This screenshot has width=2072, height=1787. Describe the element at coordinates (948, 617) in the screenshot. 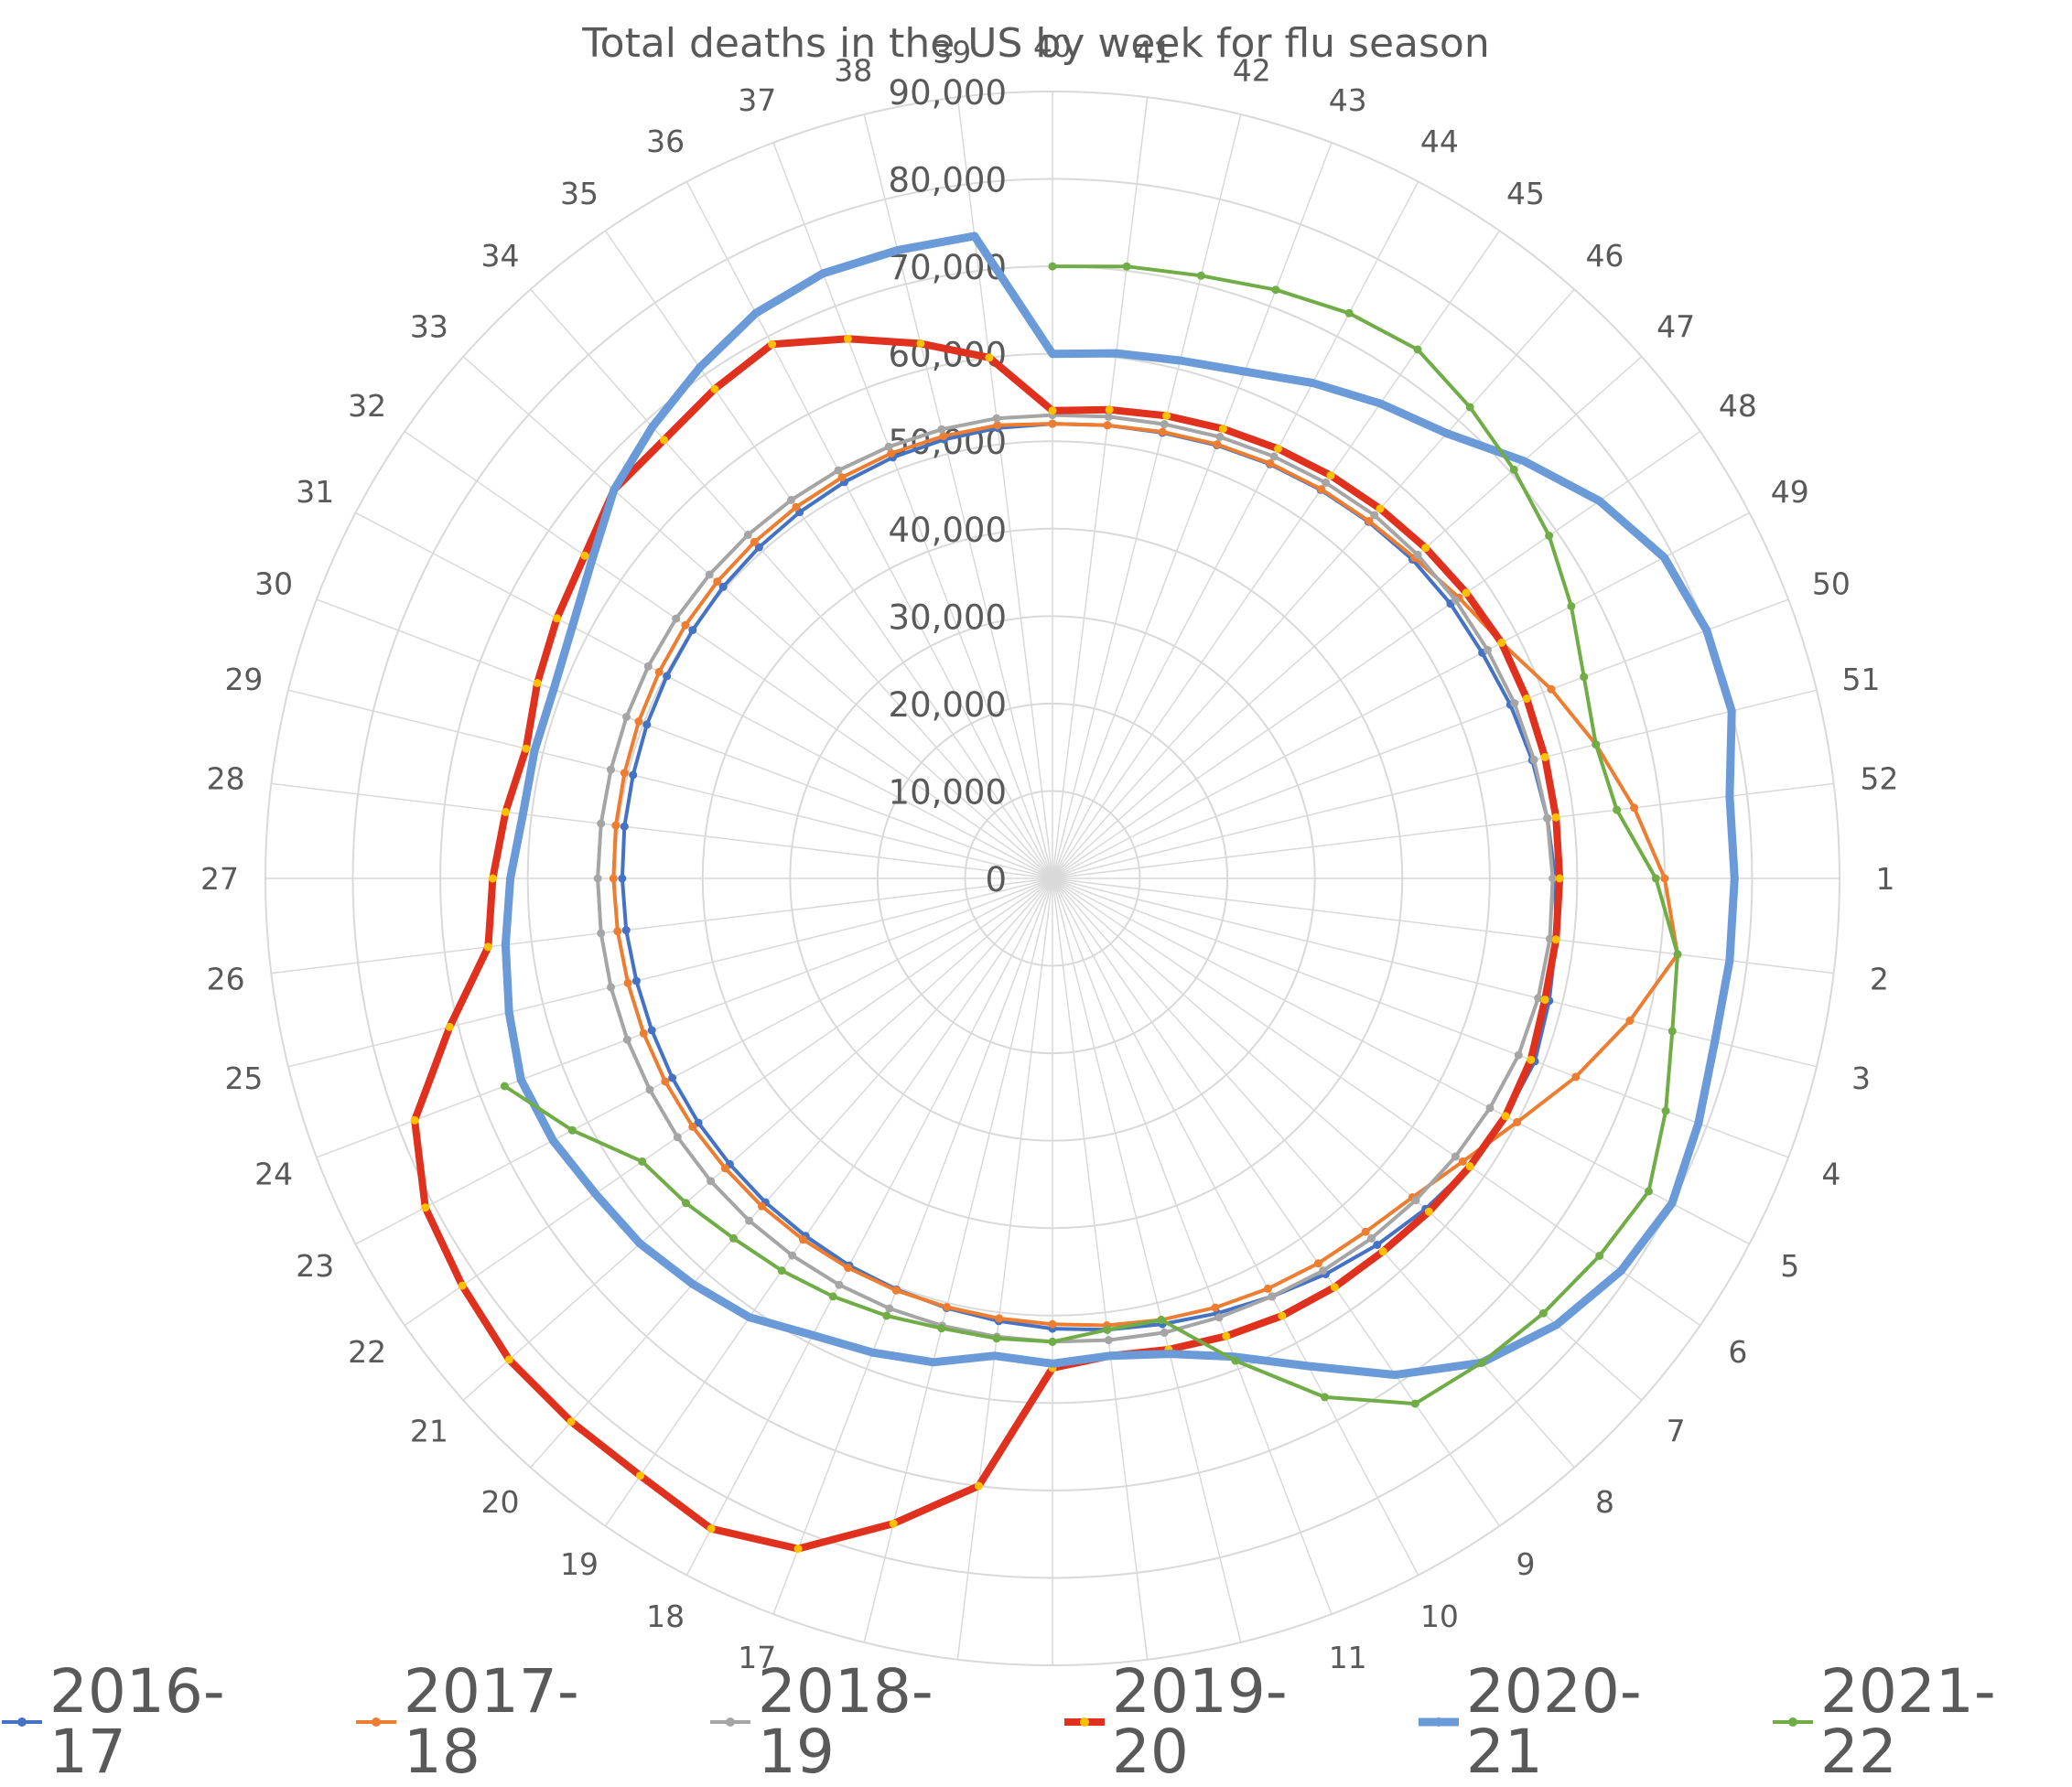

I see `radial-tick-label: 30,000` at that location.